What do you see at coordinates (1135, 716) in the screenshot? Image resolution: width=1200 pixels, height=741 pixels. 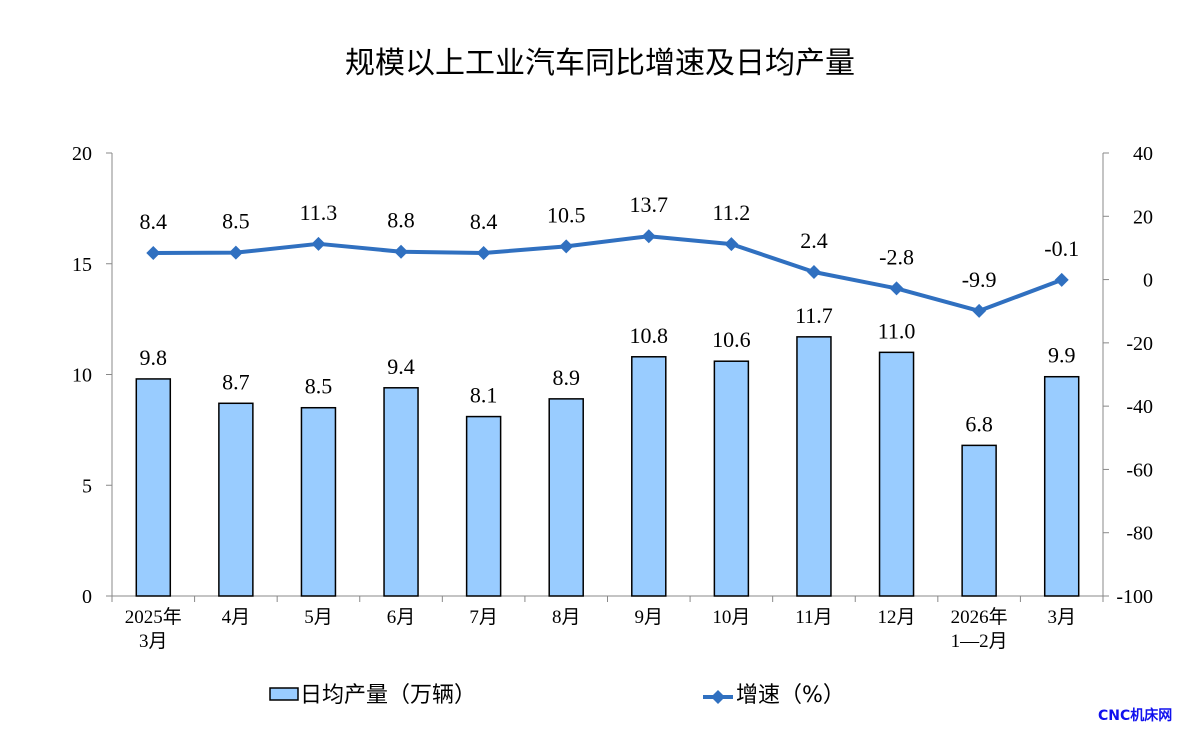 I see `watermark: CNC机床网` at bounding box center [1135, 716].